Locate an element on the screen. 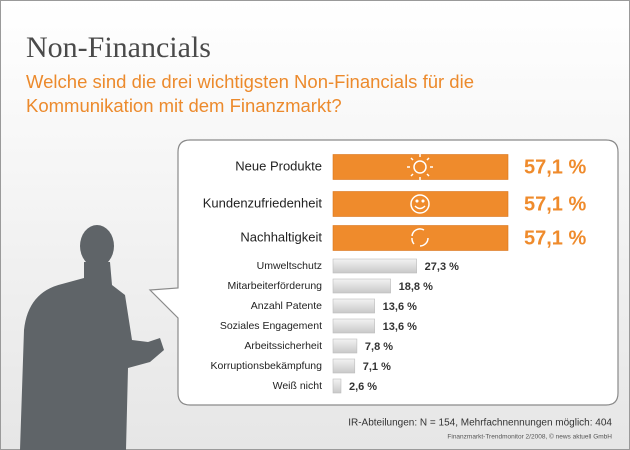  category-label: Soziales Engagement is located at coordinates (271, 326).